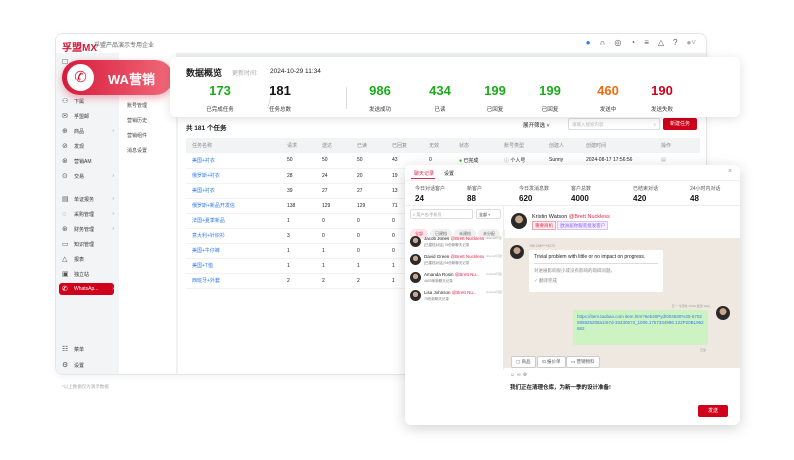 Image resolution: width=794 pixels, height=460 pixels. I want to click on sidebar-item-compass: ⊘ 发现, so click(88, 146).